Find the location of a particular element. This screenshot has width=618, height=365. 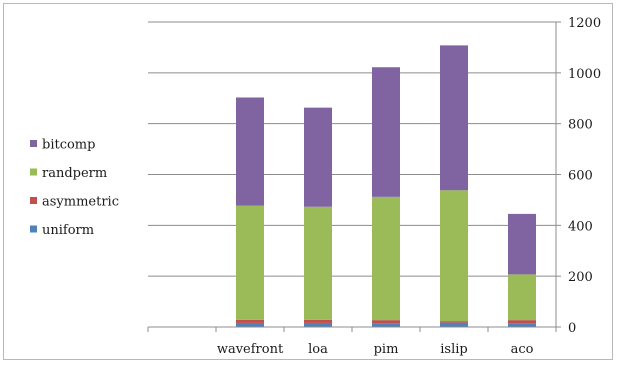

y-tick-label: 200 is located at coordinates (580, 277).